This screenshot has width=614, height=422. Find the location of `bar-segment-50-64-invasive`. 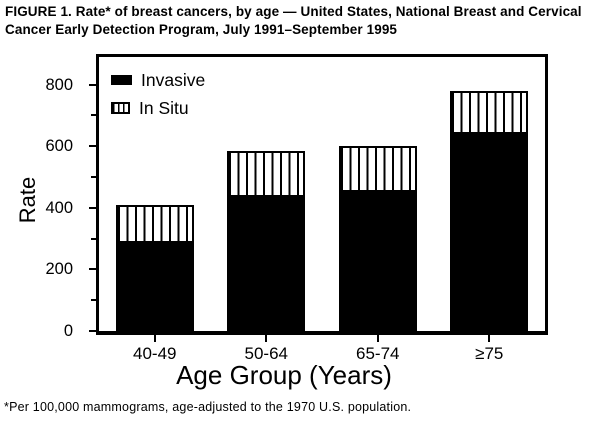

bar-segment-50-64-invasive is located at coordinates (266, 264).